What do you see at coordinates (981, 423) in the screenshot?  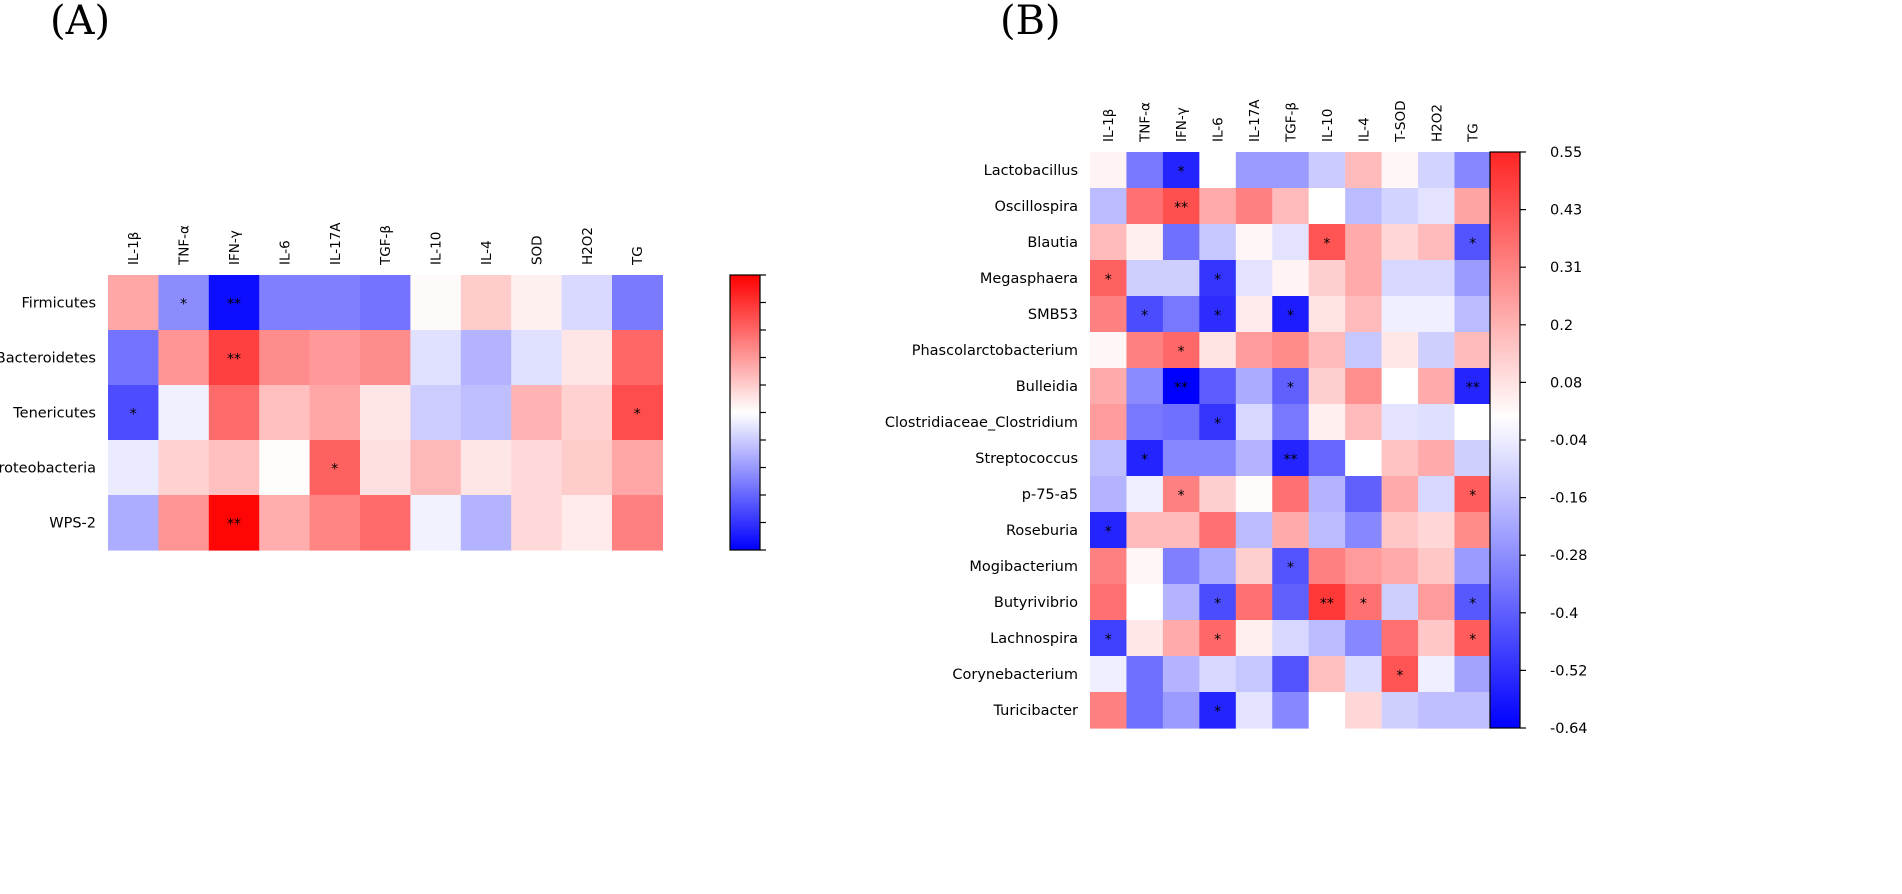 I see `row-label: Clostridiaceae_Clostridium` at bounding box center [981, 423].